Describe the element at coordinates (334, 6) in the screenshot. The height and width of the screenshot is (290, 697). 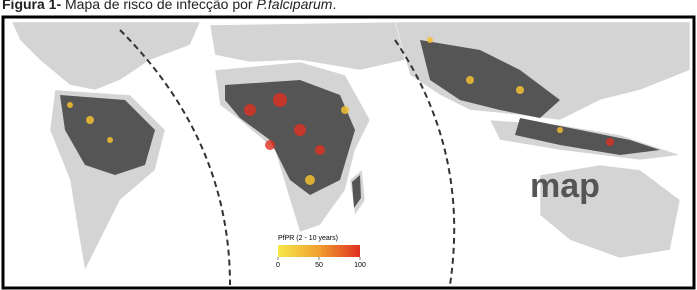
I see `caption-end: .` at that location.